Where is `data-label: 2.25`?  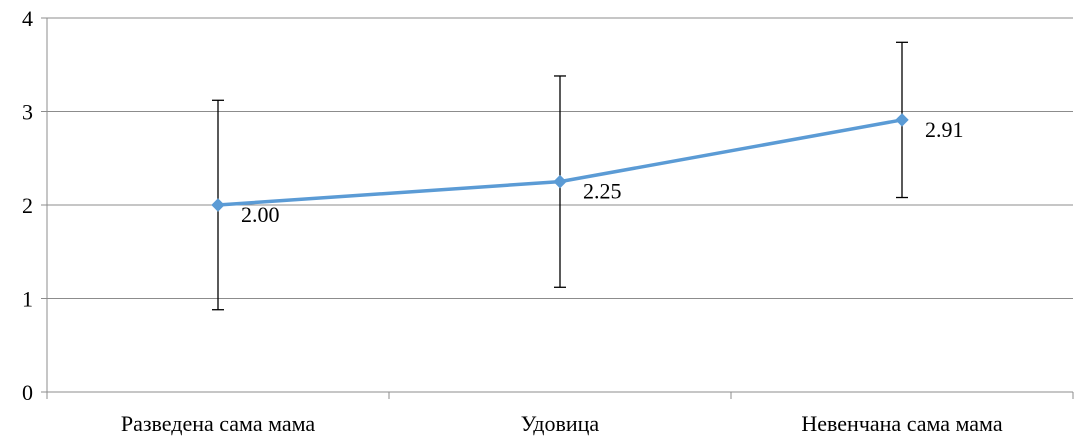
data-label: 2.25 is located at coordinates (602, 191).